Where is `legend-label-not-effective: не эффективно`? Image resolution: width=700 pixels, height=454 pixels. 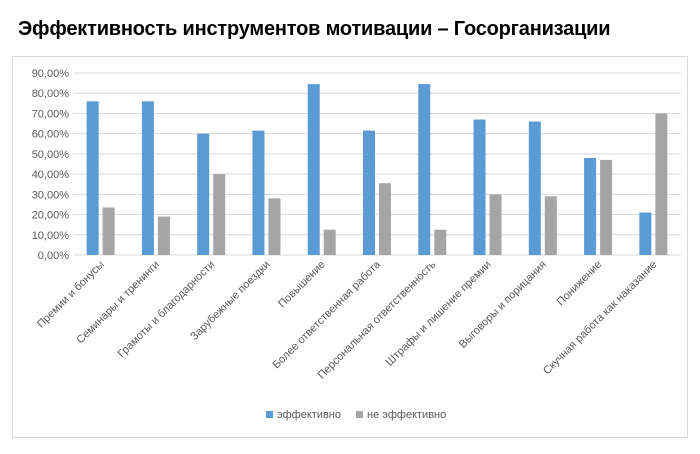
legend-label-not-effective: не эффективно is located at coordinates (406, 415).